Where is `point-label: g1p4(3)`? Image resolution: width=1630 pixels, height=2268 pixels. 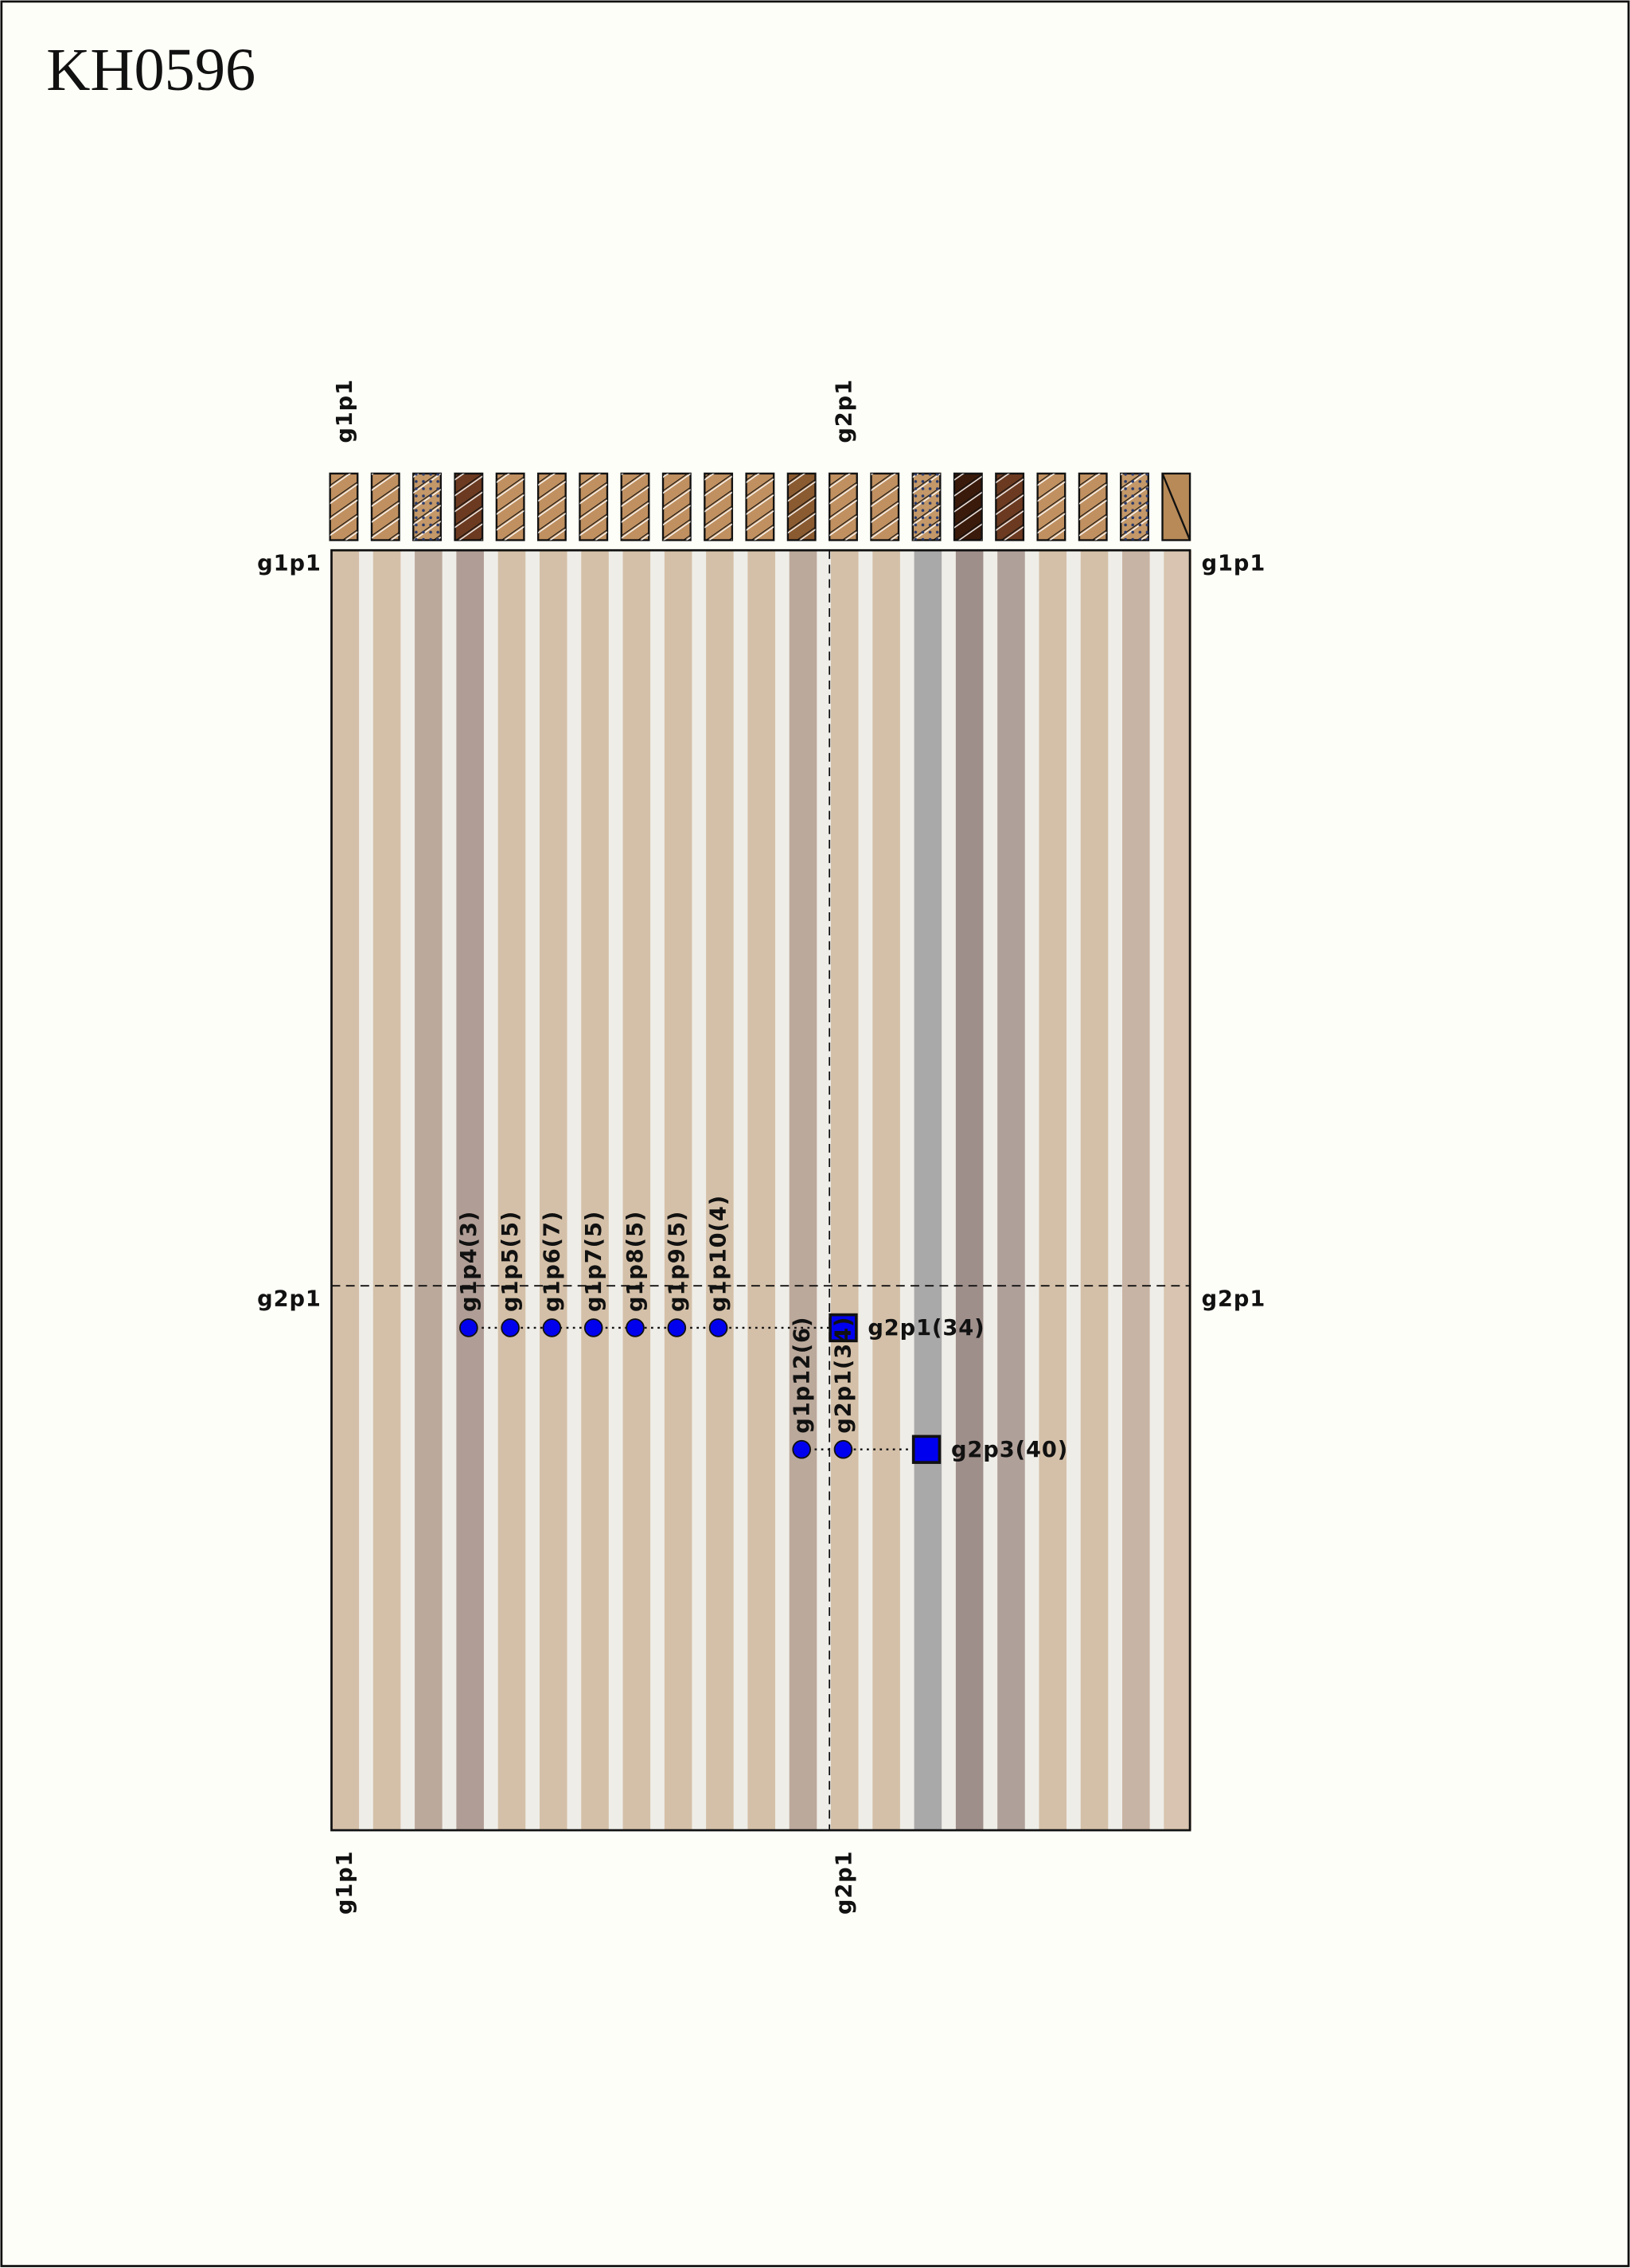 point-label: g1p4(3) is located at coordinates (469, 1262).